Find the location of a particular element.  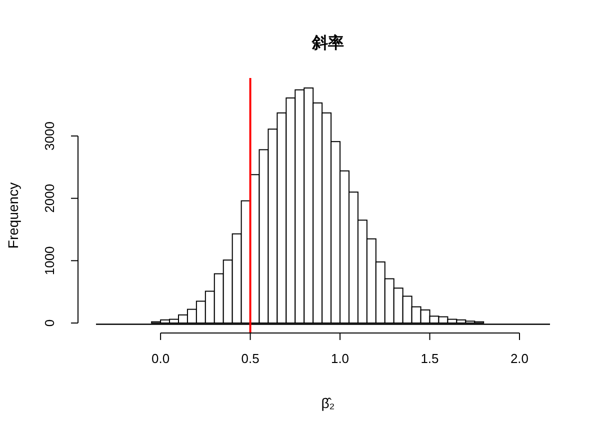

y-tick-label: 1000 is located at coordinates (49, 261).